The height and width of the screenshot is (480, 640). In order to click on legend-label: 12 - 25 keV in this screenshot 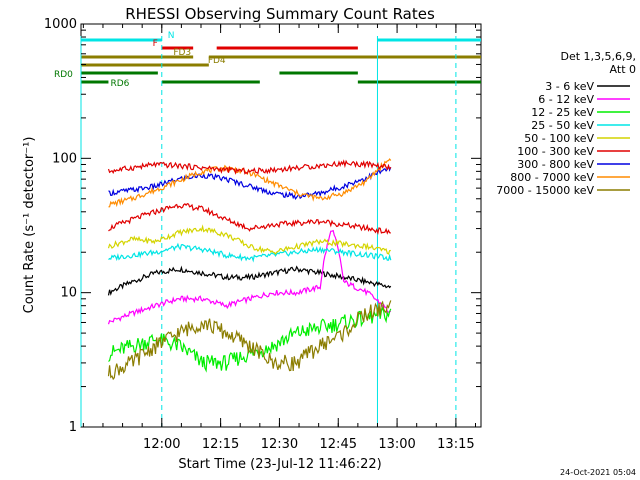, I will do `click(562, 112)`.